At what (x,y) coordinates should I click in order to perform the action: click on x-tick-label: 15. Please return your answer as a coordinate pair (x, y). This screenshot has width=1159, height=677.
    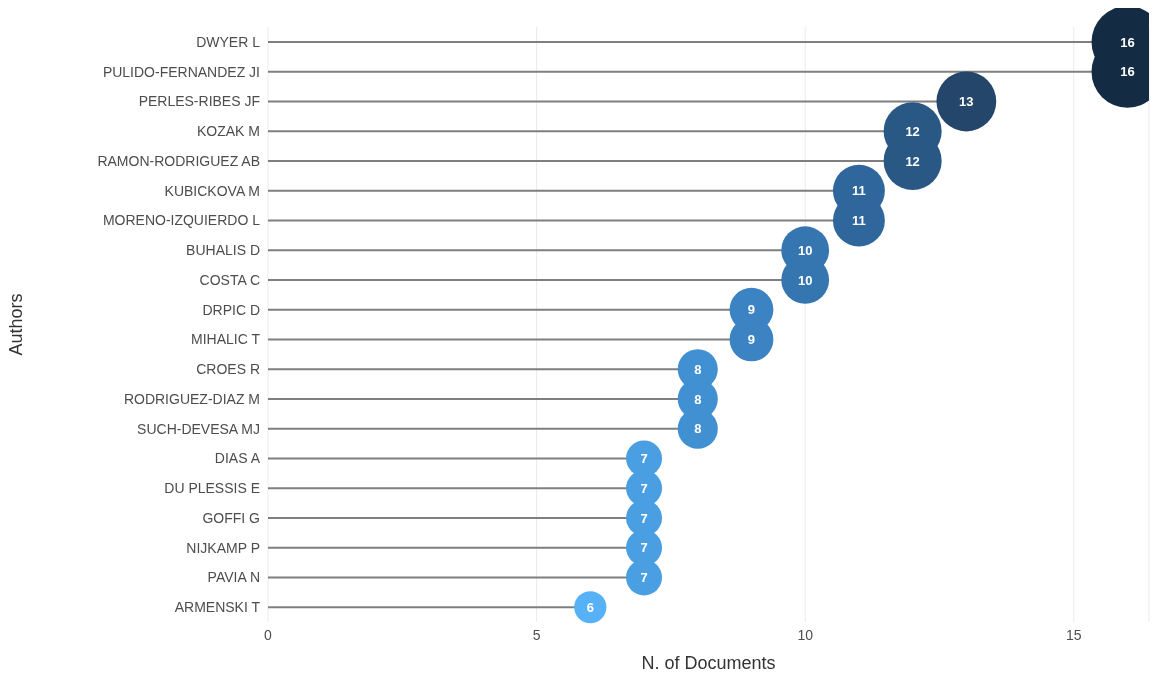
    Looking at the image, I should click on (1074, 634).